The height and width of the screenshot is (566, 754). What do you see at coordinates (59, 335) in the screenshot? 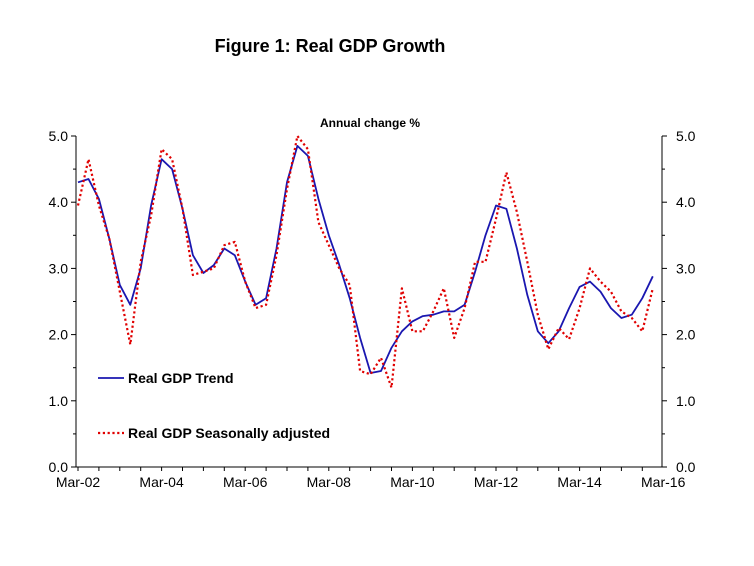
I see `y-tick-label-left: 2.0` at bounding box center [59, 335].